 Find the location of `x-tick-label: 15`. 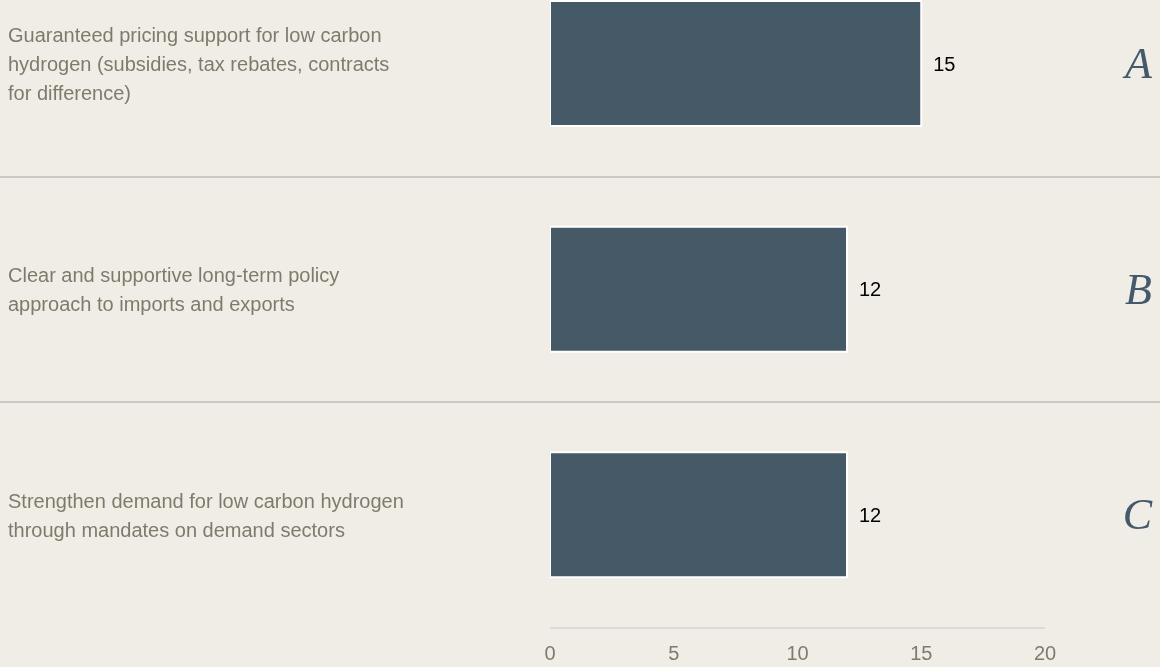

x-tick-label: 15 is located at coordinates (921, 653).